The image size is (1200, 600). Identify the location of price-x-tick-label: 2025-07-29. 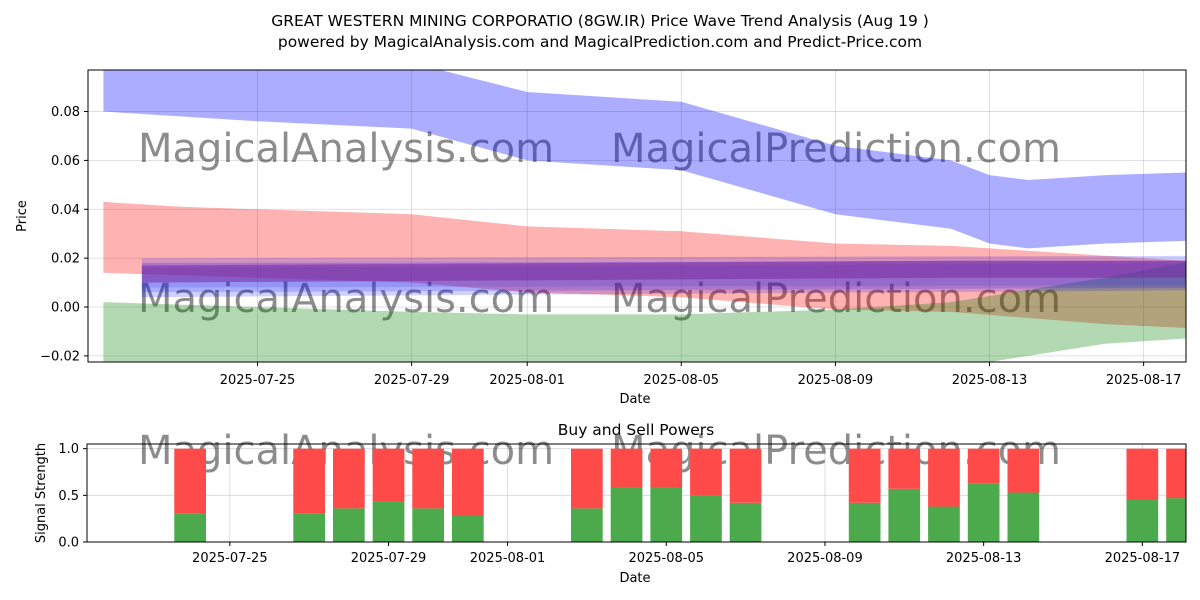
(412, 380).